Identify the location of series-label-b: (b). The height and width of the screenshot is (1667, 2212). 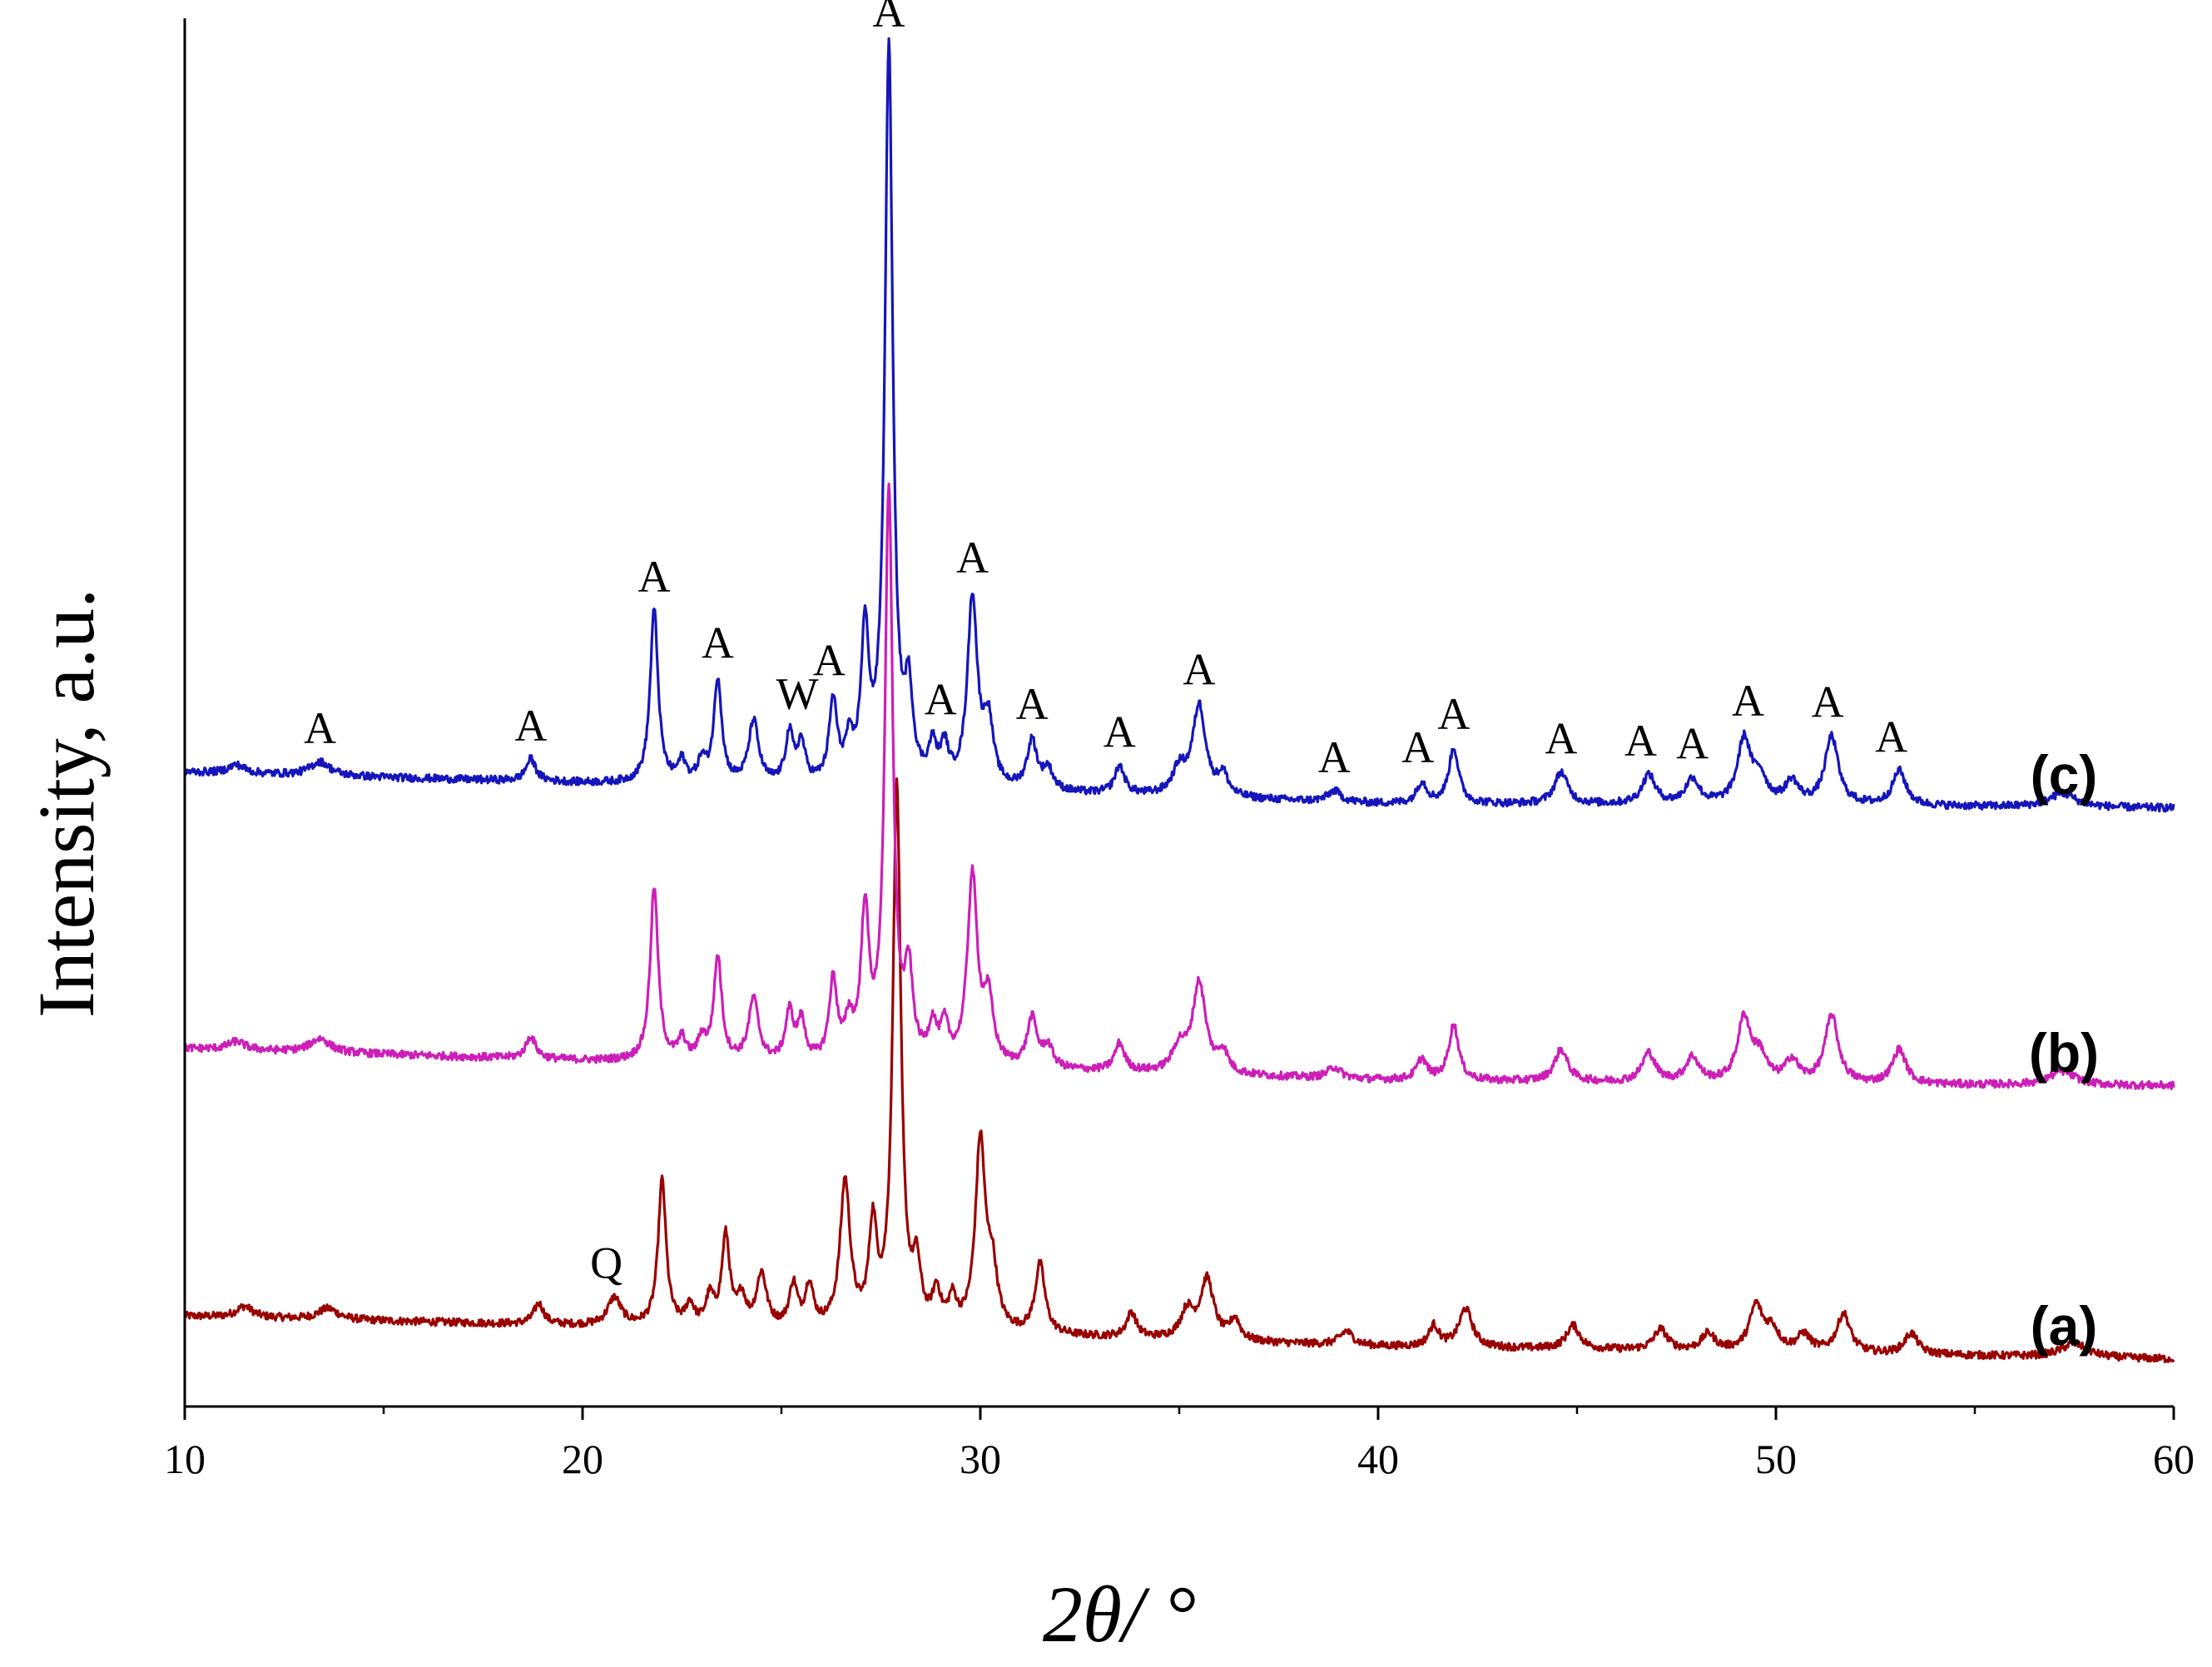
(2064, 1053).